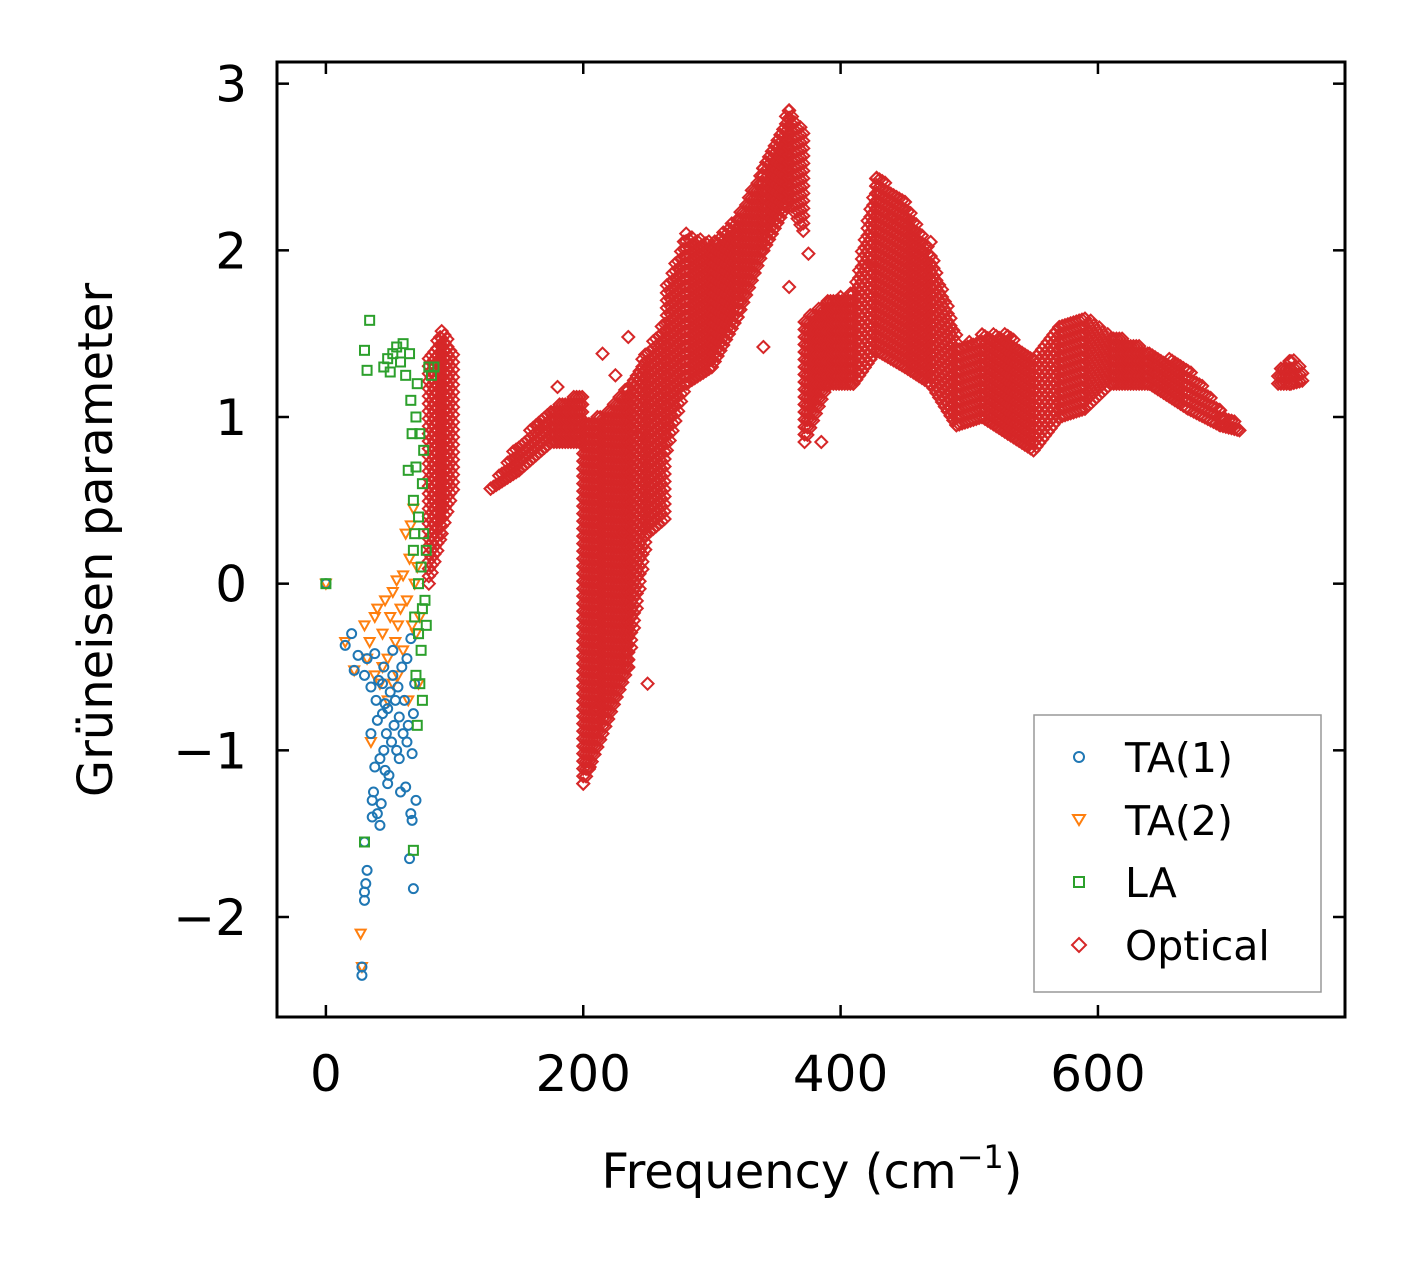 The width and height of the screenshot is (1406, 1265). I want to click on x-tick-label: 600, so click(1097, 1074).